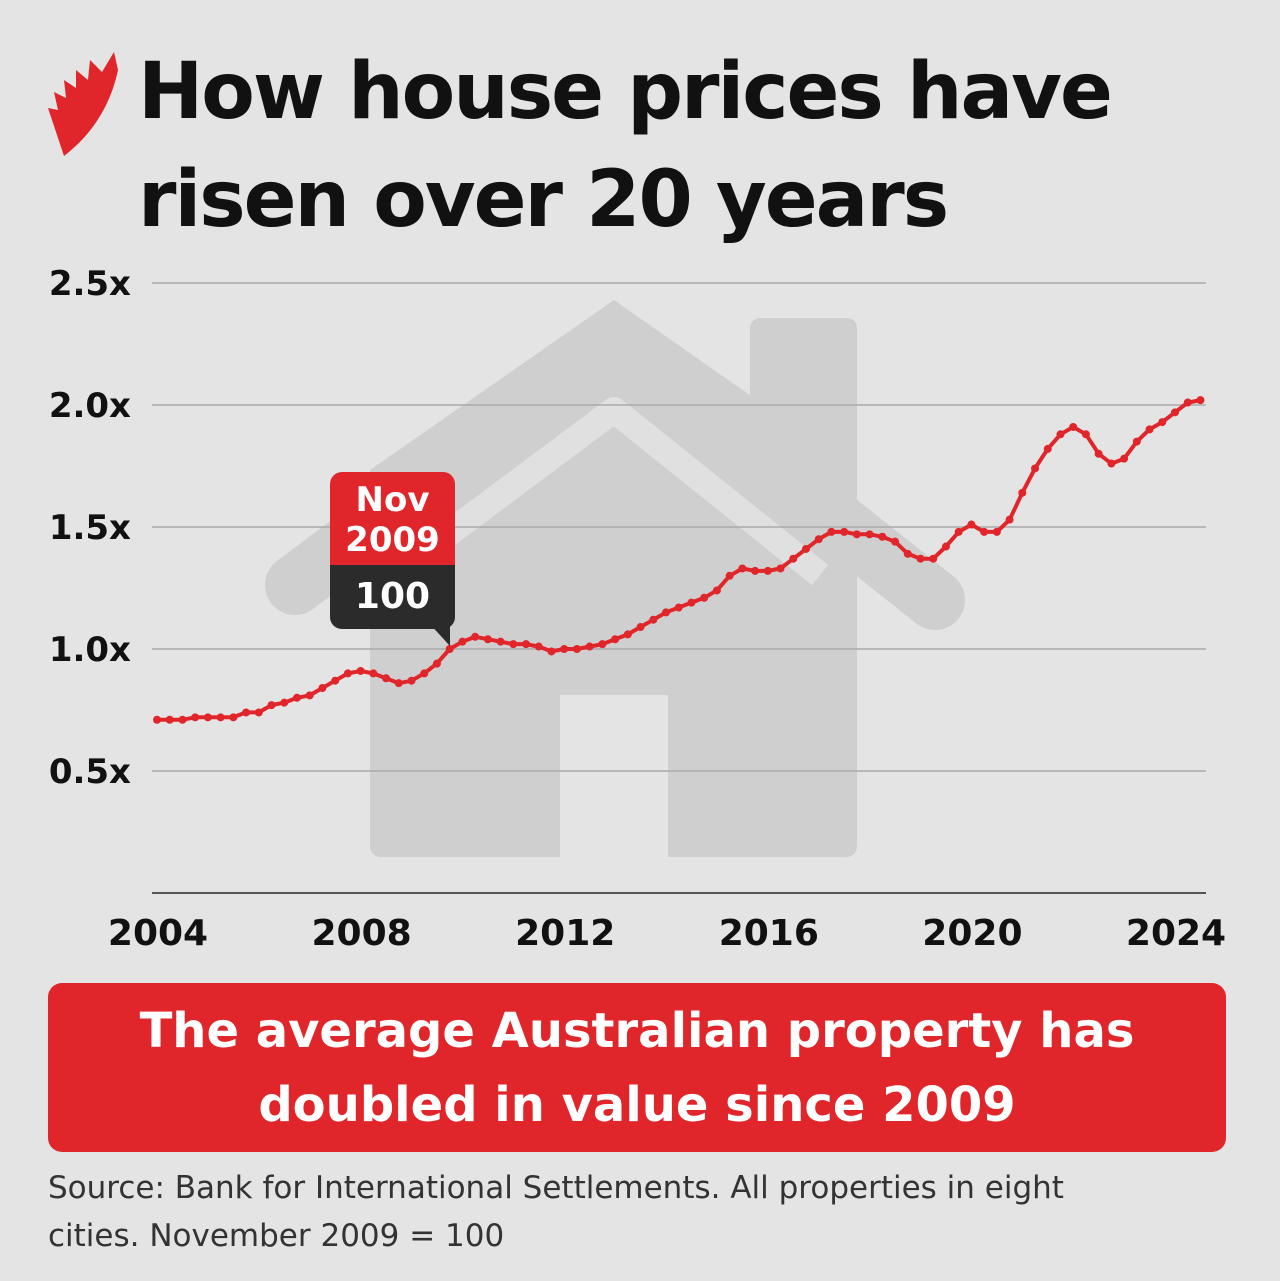  I want to click on x-tick-label: 2004, so click(158, 933).